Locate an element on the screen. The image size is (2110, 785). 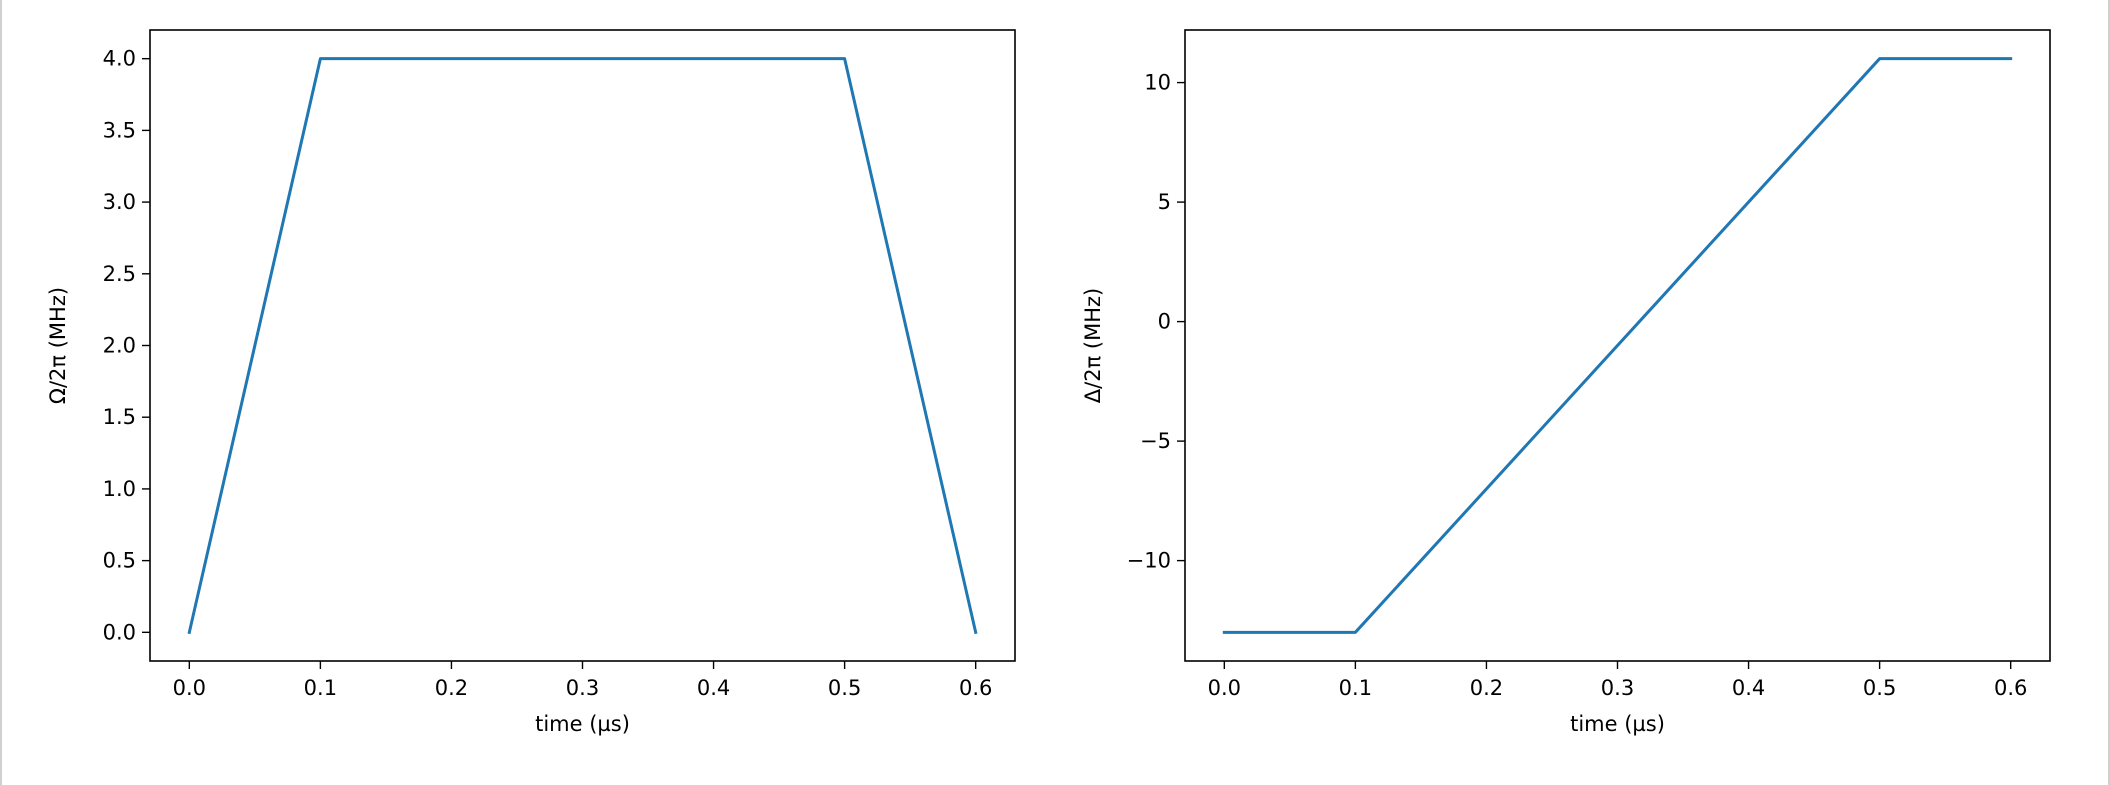
y-tick-label: 3.0 is located at coordinates (119, 202).